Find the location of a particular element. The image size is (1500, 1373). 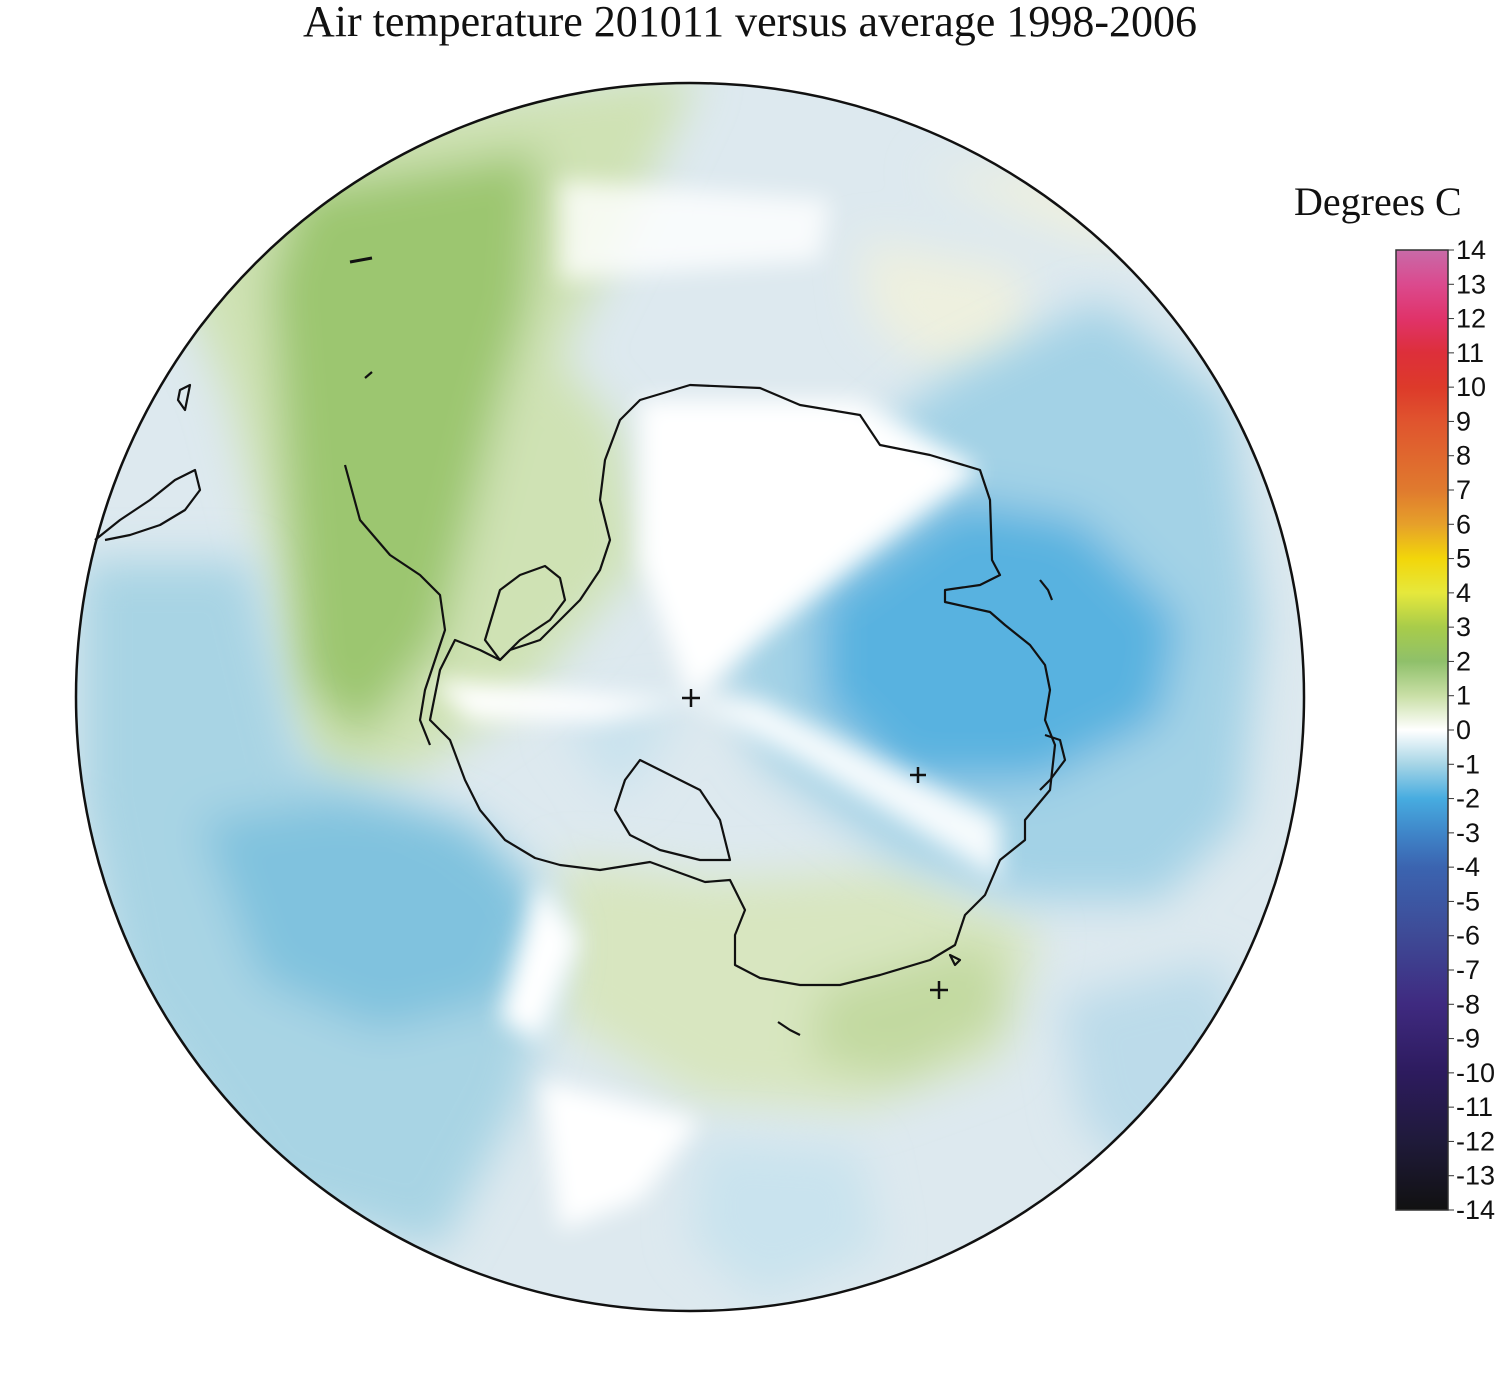

legend-tick-label: 10 is located at coordinates (1471, 387).